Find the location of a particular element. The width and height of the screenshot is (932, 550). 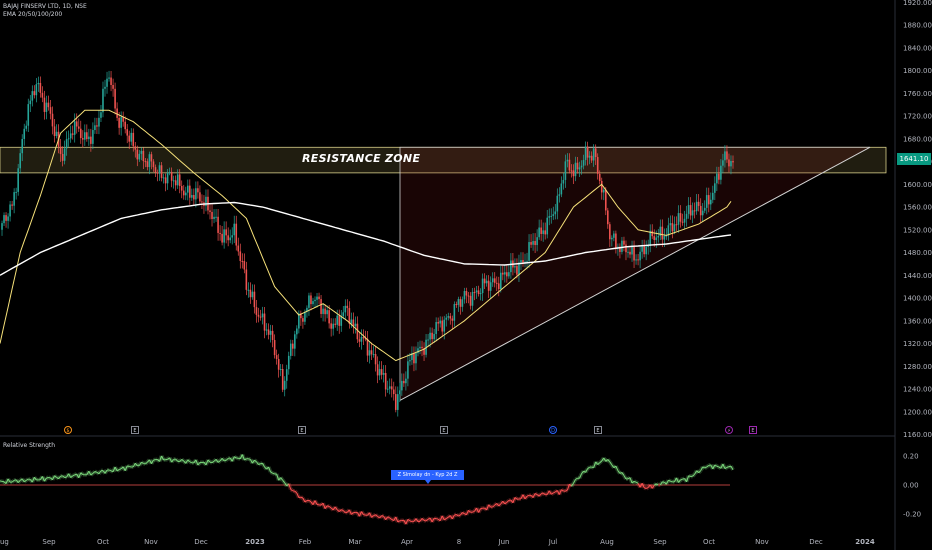

rs-tooltip: Z Slmolay dn - Kyp 2d Z is located at coordinates (427, 477).